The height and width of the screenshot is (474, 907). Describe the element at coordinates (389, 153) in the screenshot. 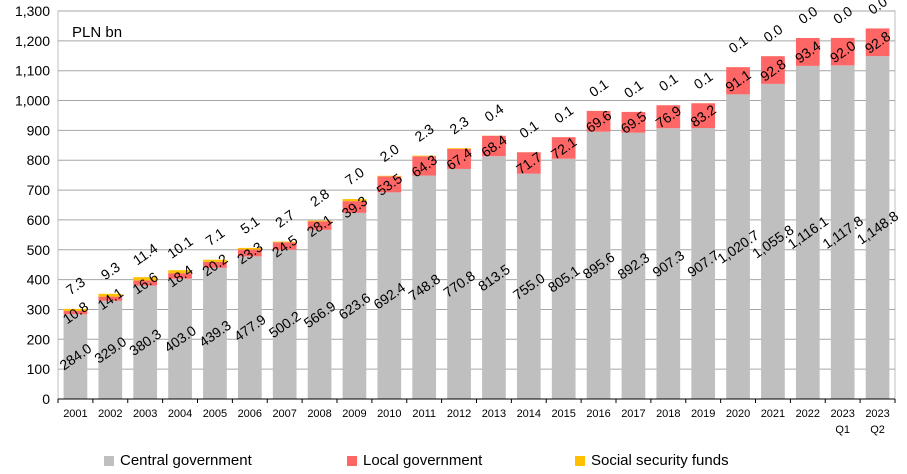

I see `data-label-social: 2.0` at that location.